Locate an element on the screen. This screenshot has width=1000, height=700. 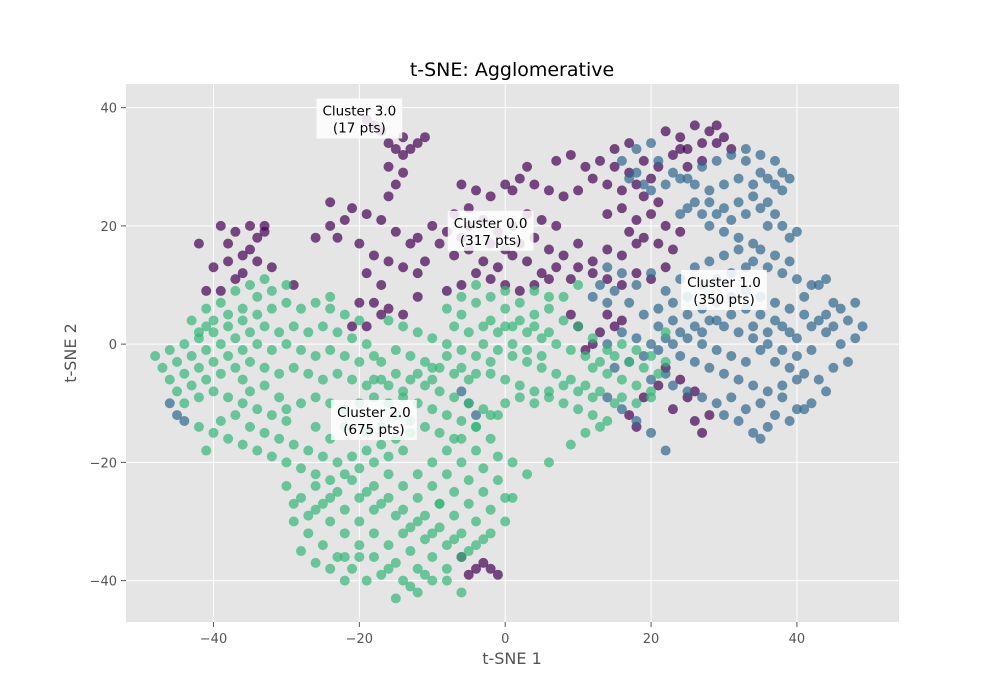
annotation-box is located at coordinates (359, 118).